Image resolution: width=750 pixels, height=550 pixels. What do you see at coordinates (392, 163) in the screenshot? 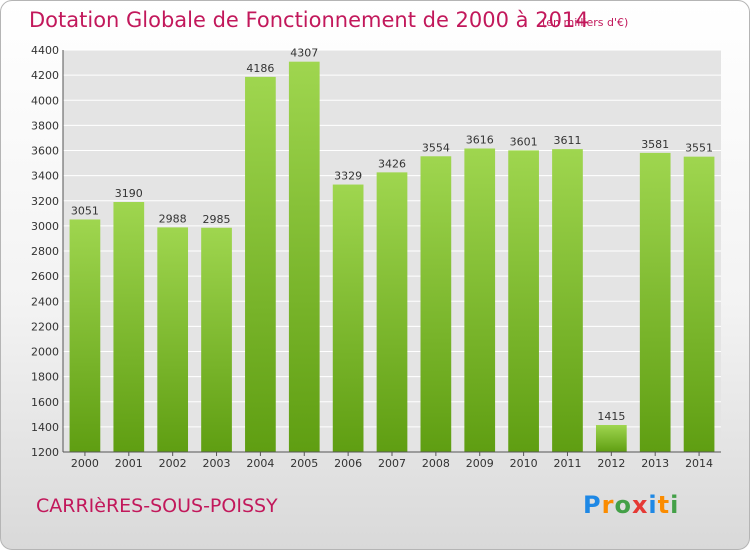
I see `bar-value-label: 3426` at bounding box center [392, 163].